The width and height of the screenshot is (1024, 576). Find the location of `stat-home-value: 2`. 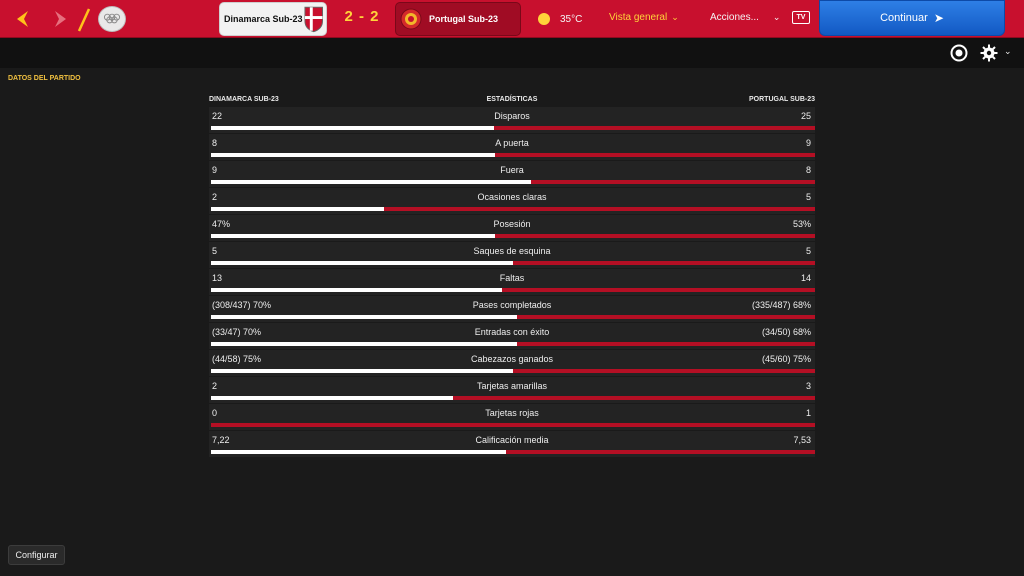

stat-home-value: 2 is located at coordinates (215, 197).